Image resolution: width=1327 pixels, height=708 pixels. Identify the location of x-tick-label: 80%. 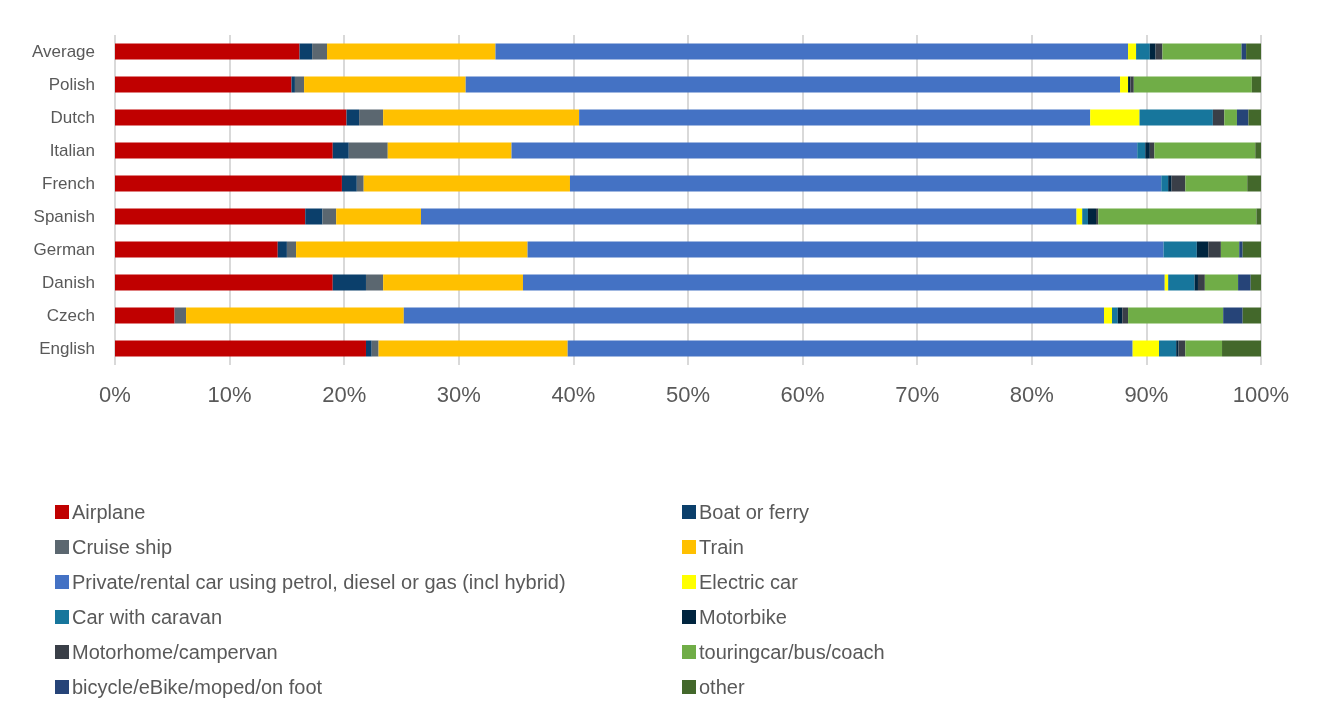
(1031, 394).